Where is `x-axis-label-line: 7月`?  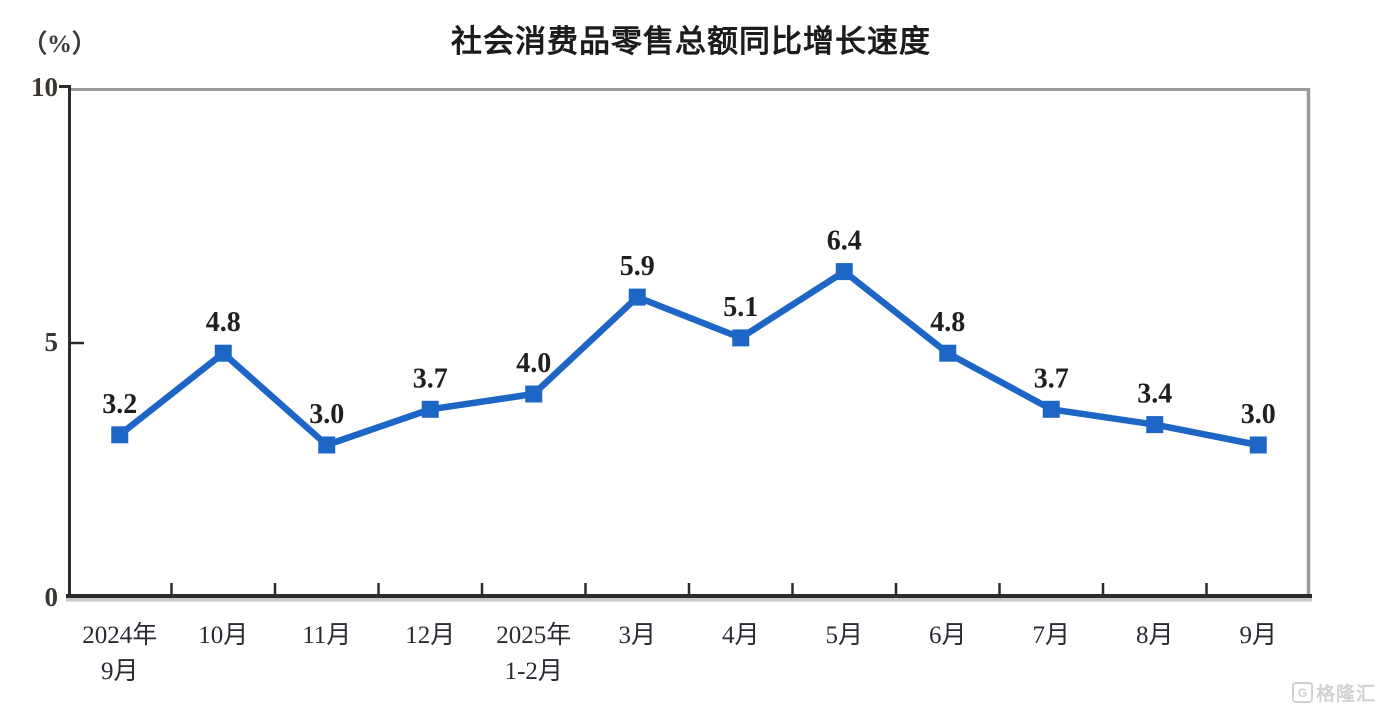
x-axis-label-line: 7月 is located at coordinates (1051, 635).